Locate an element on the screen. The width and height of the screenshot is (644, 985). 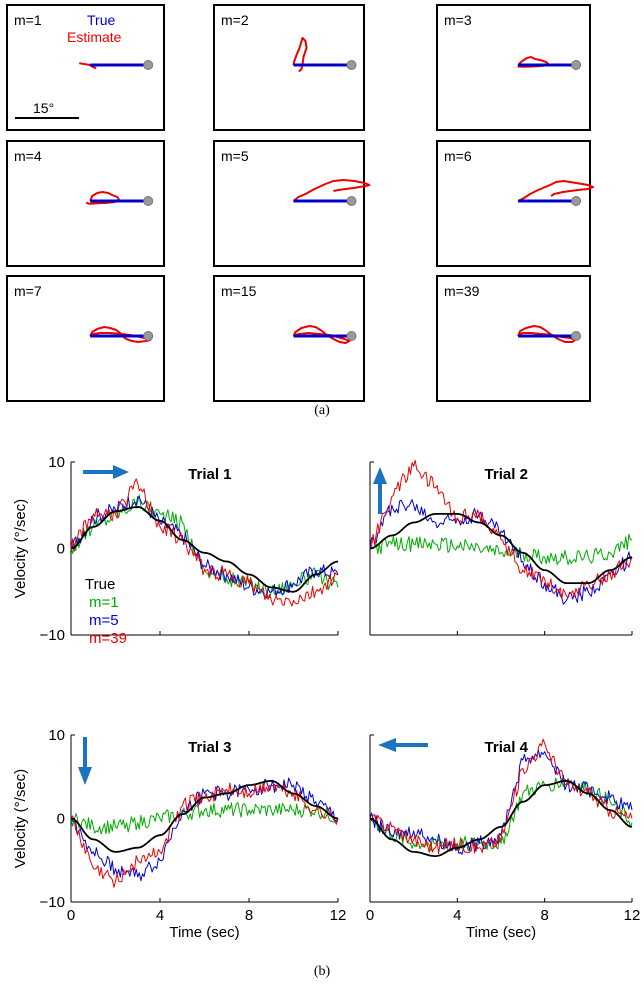
legend-entry: m=5 is located at coordinates (104, 620).